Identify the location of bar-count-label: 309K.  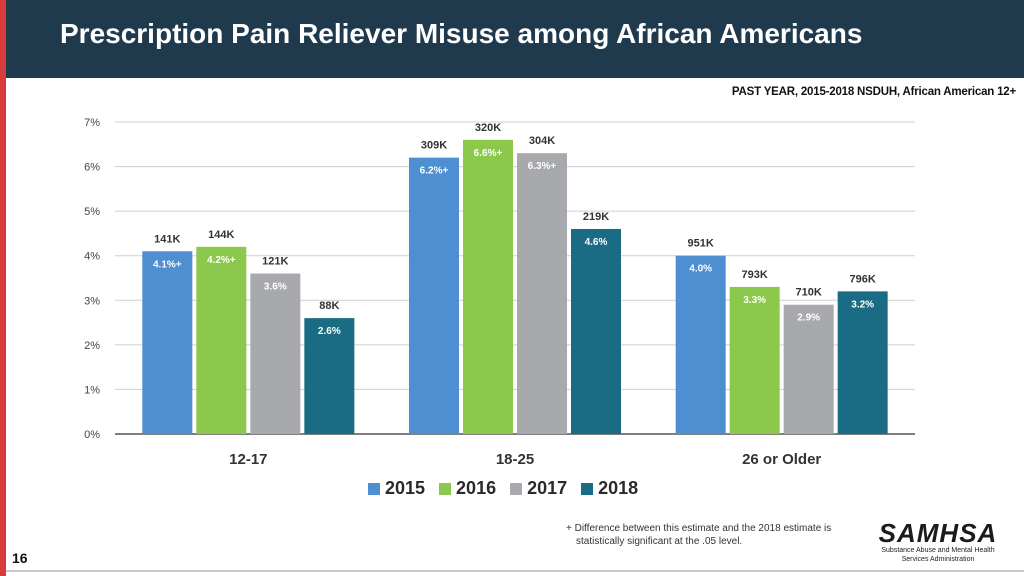
(434, 146).